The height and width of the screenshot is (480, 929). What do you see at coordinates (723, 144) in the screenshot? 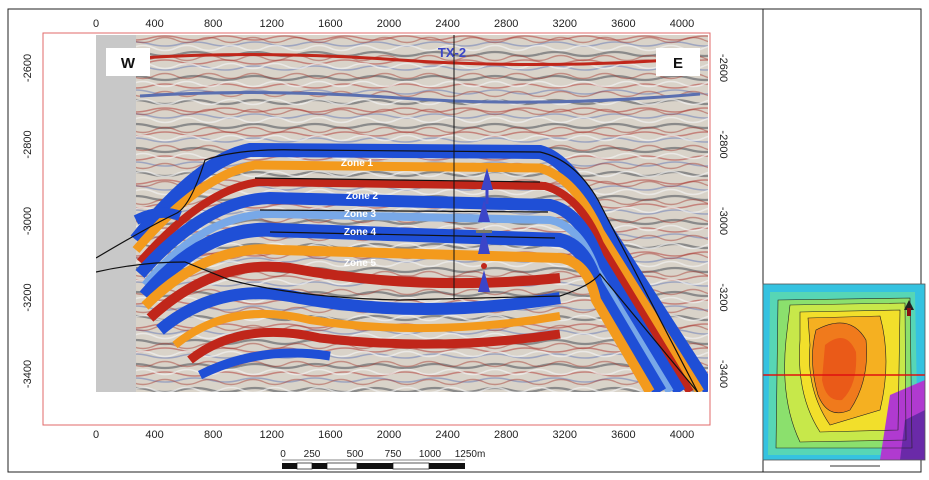
I see `right-axis-tick-label: -2800` at bounding box center [723, 144].